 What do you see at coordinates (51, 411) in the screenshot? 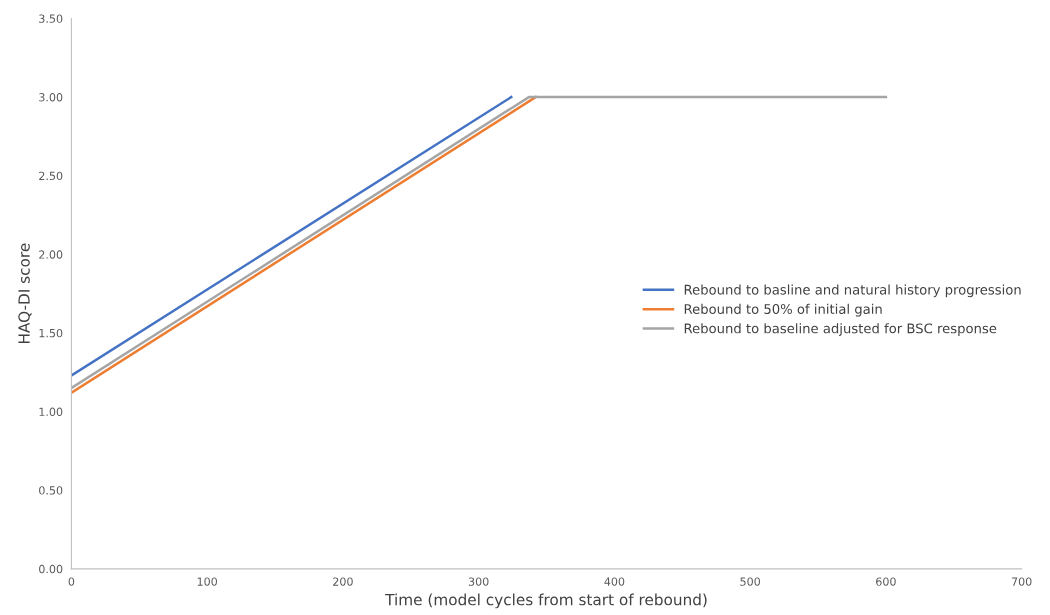
I see `y-tick-label: 1.00` at bounding box center [51, 411].